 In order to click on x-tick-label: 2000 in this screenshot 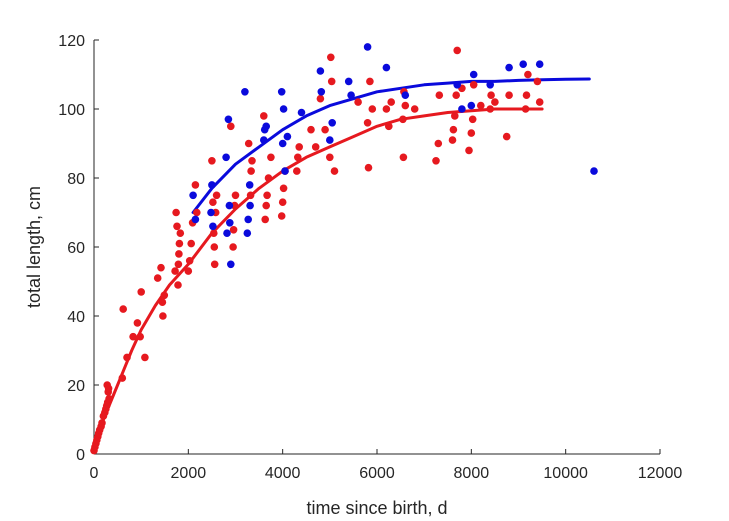, I will do `click(189, 473)`.